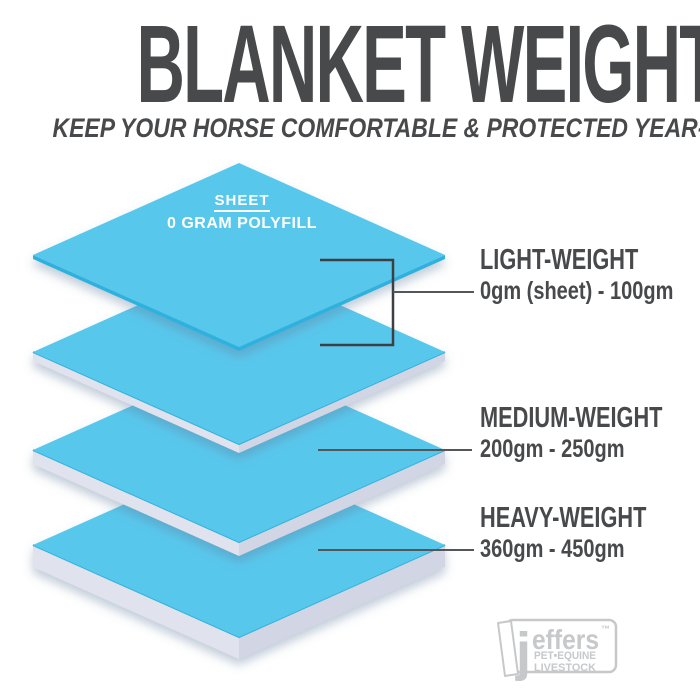 This screenshot has width=700, height=700. I want to click on heavy-weight-heading: HEAVY-WEIGHT, so click(563, 518).